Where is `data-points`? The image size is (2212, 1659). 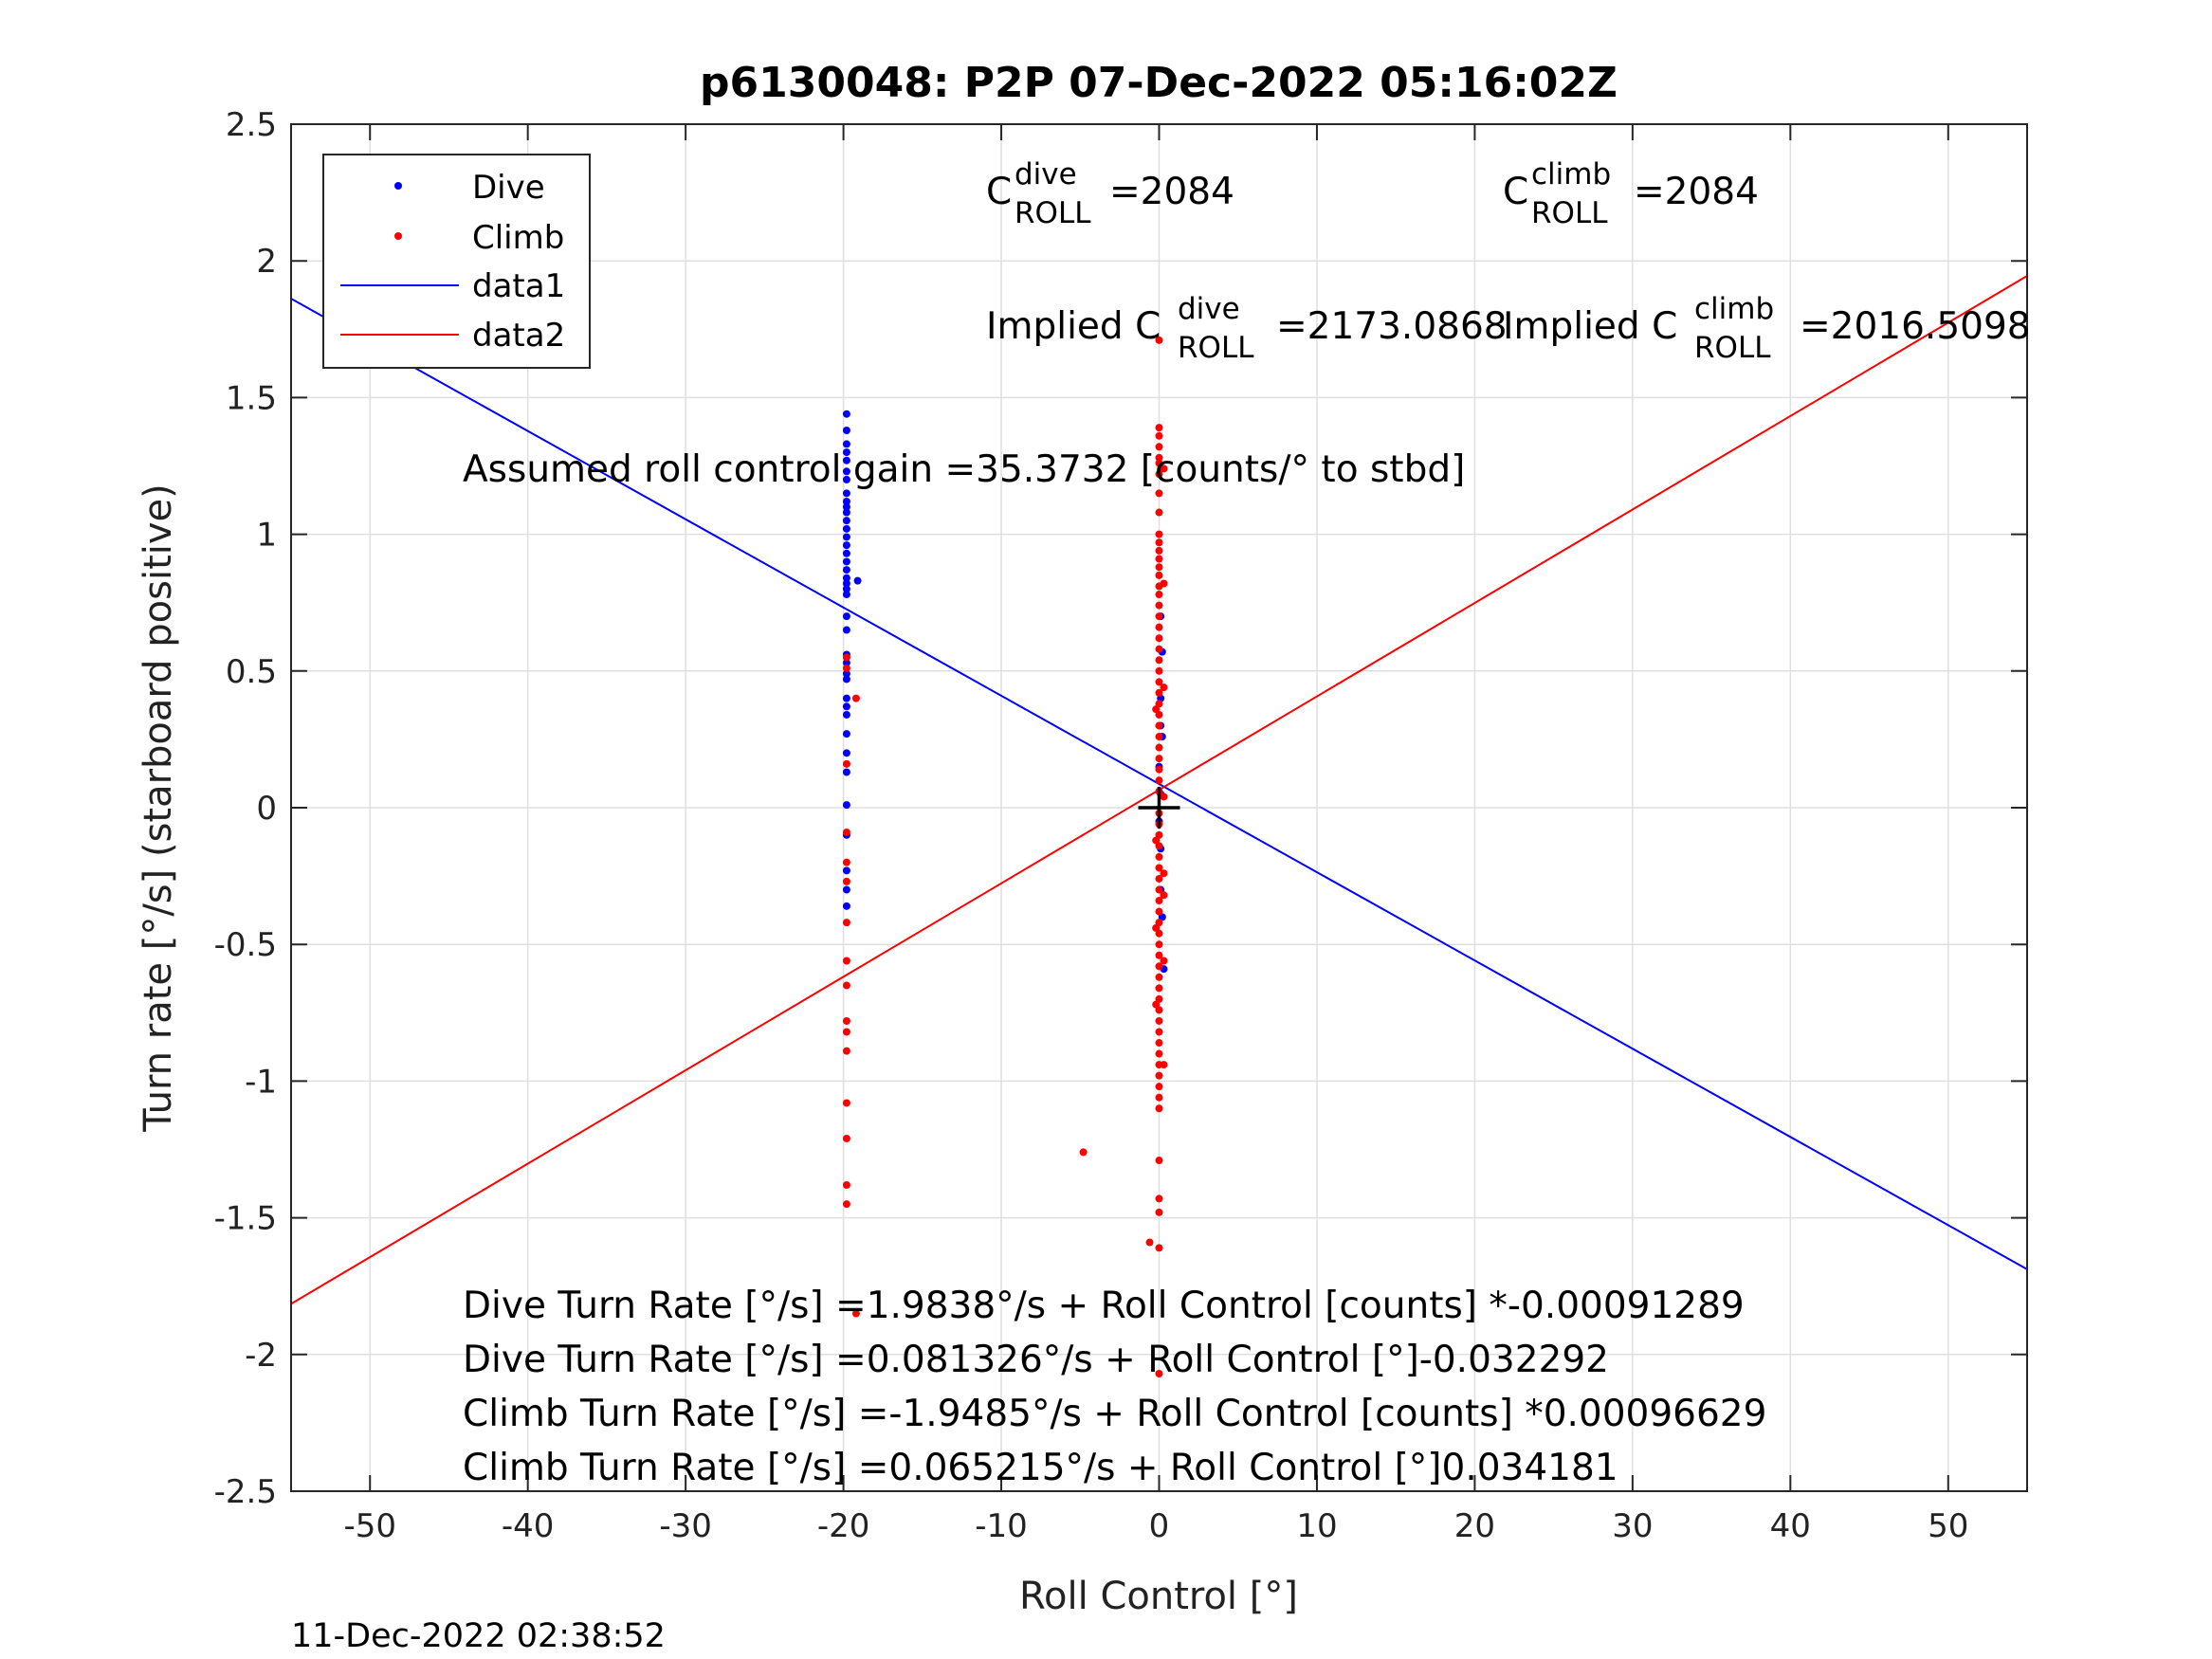
data-points is located at coordinates (1005, 856).